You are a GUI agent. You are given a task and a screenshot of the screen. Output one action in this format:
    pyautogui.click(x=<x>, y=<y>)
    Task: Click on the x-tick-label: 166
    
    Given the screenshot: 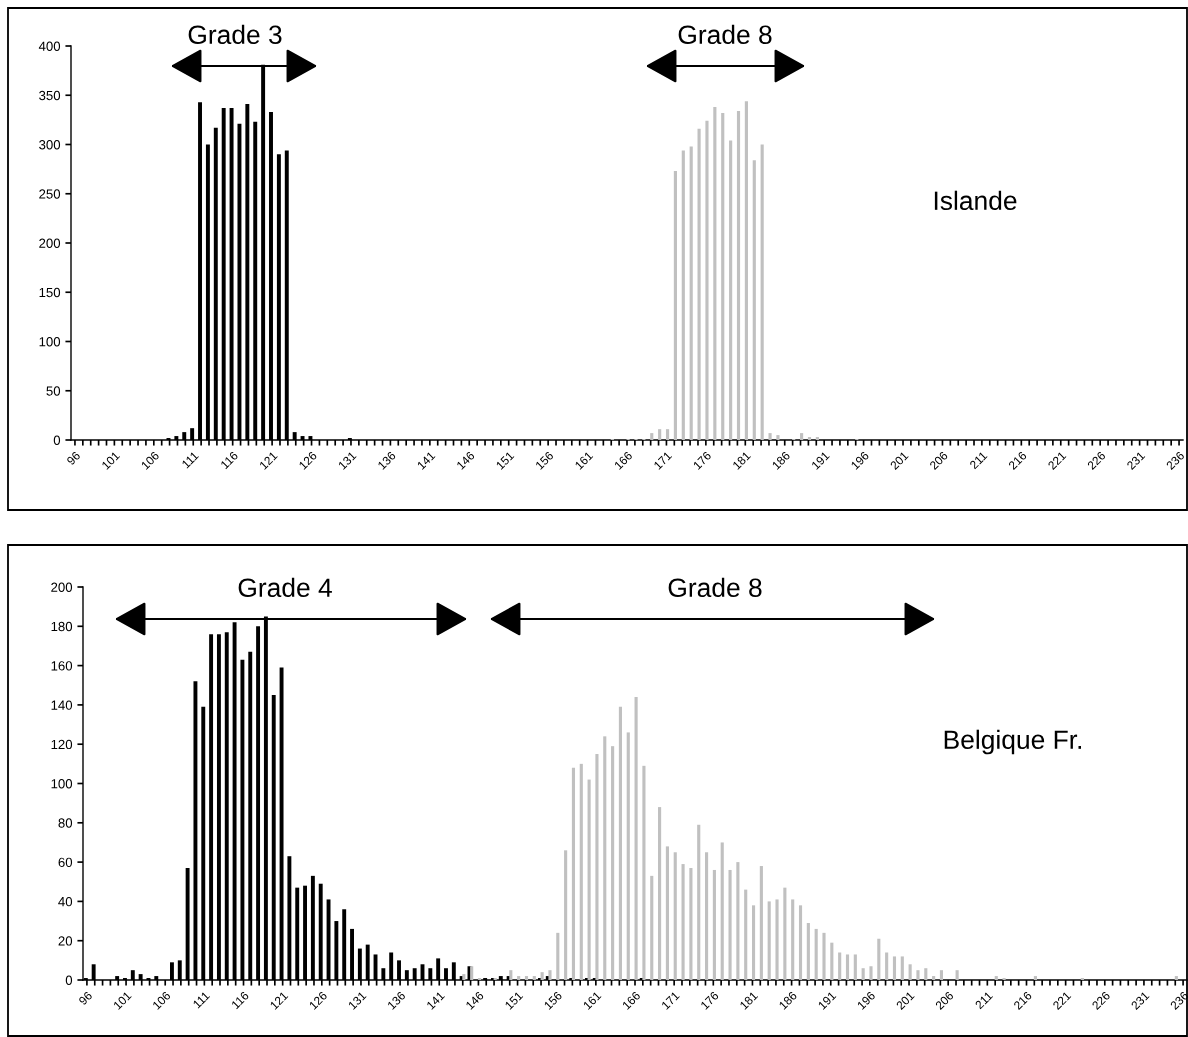 What is the action you would take?
    pyautogui.click(x=623, y=460)
    